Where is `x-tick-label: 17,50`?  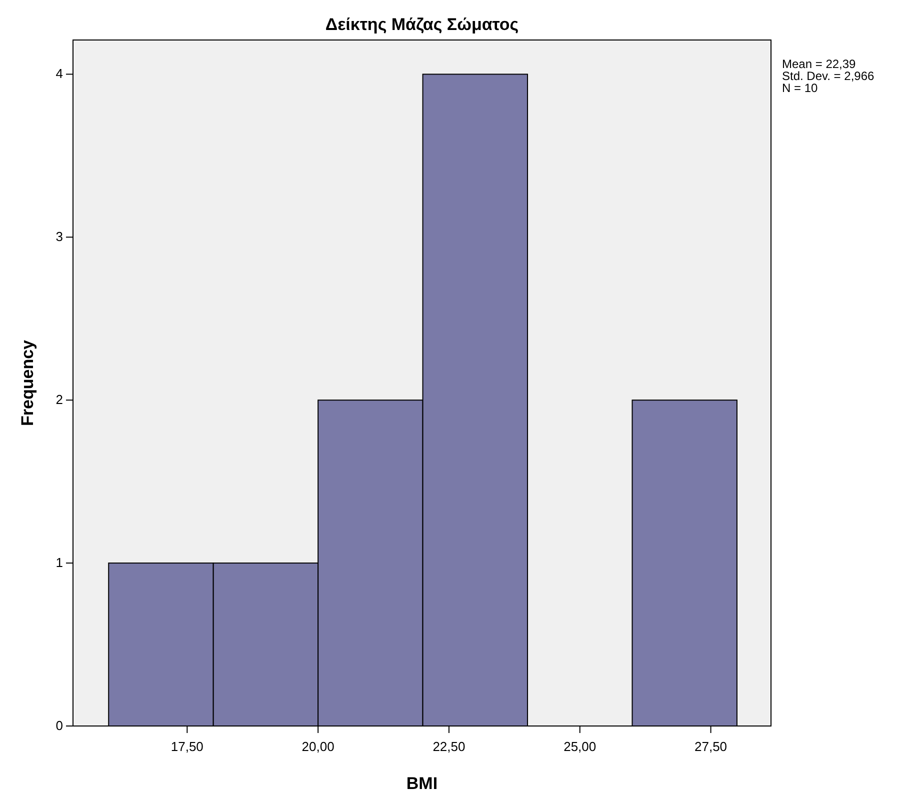 x-tick-label: 17,50 is located at coordinates (187, 746).